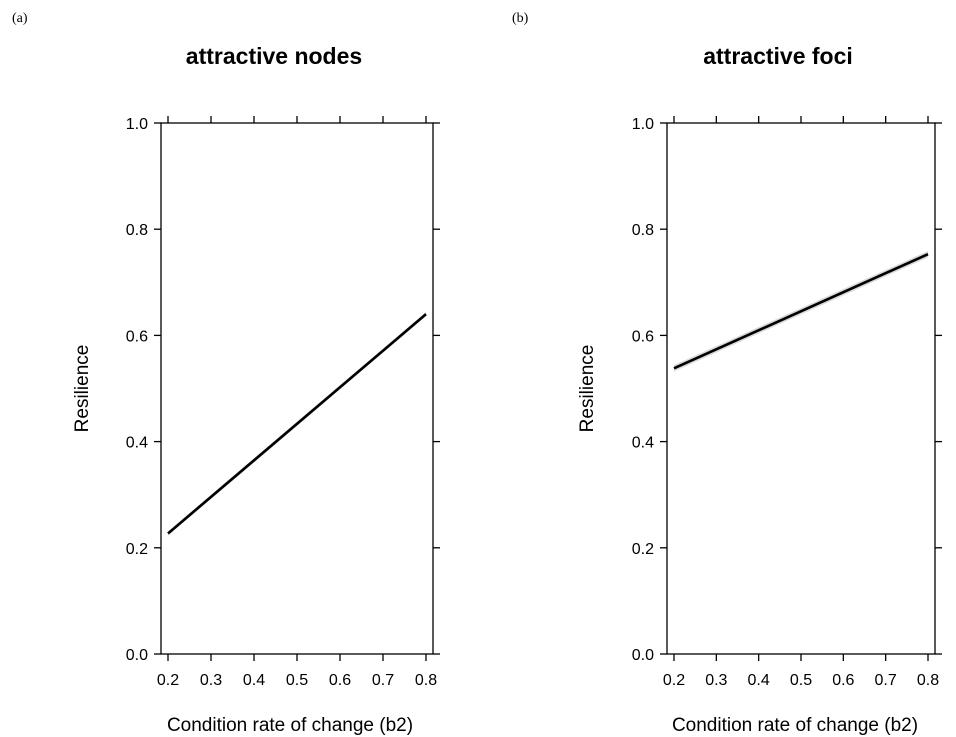 The image size is (956, 737). Describe the element at coordinates (20, 18) in the screenshot. I see `panel-label: (a)` at that location.